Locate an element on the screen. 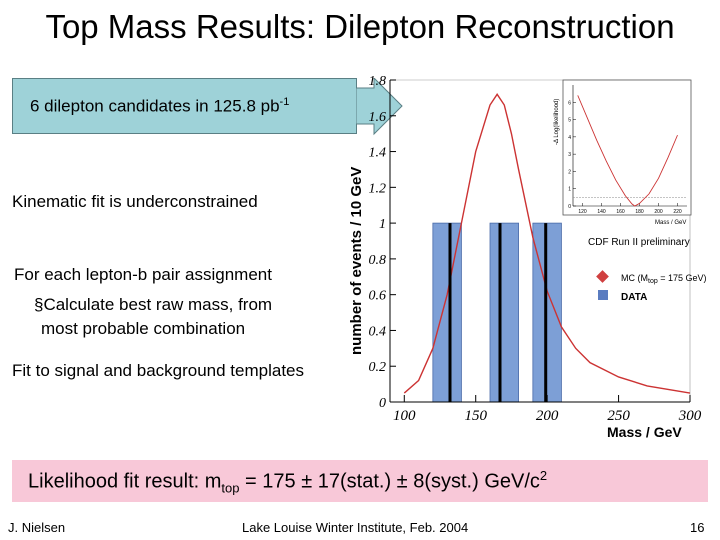 This screenshot has width=720, height=540. legend-data-marker is located at coordinates (603, 295).